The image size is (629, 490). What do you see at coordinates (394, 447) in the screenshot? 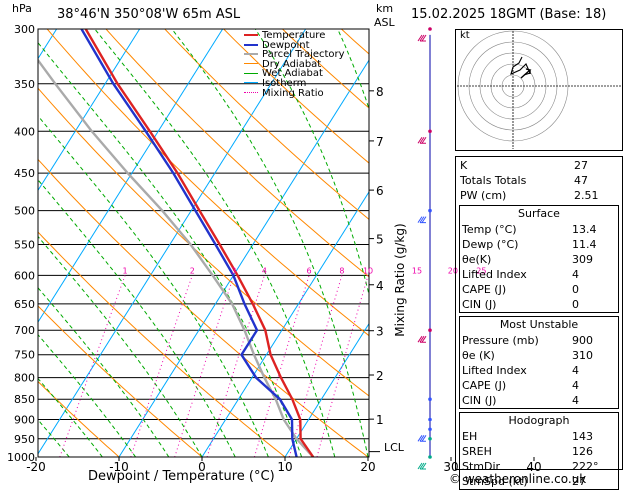
I see `lcl-label: LCL` at bounding box center [394, 447].